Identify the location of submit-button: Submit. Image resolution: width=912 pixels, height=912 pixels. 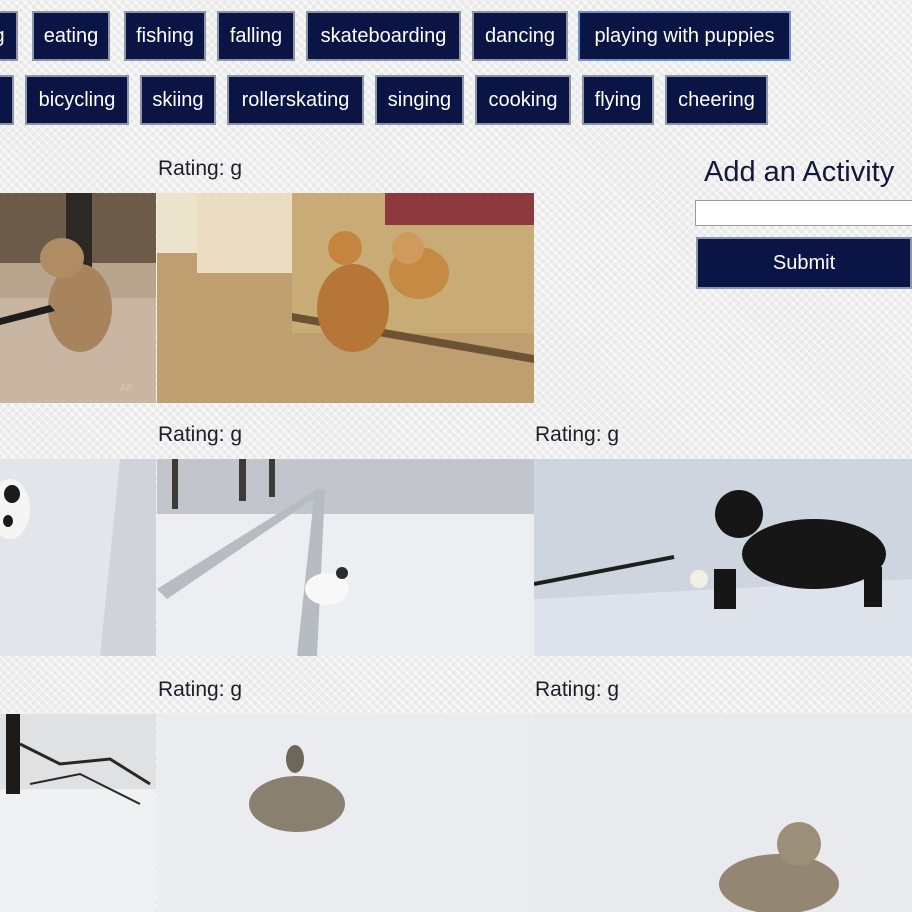
(804, 263).